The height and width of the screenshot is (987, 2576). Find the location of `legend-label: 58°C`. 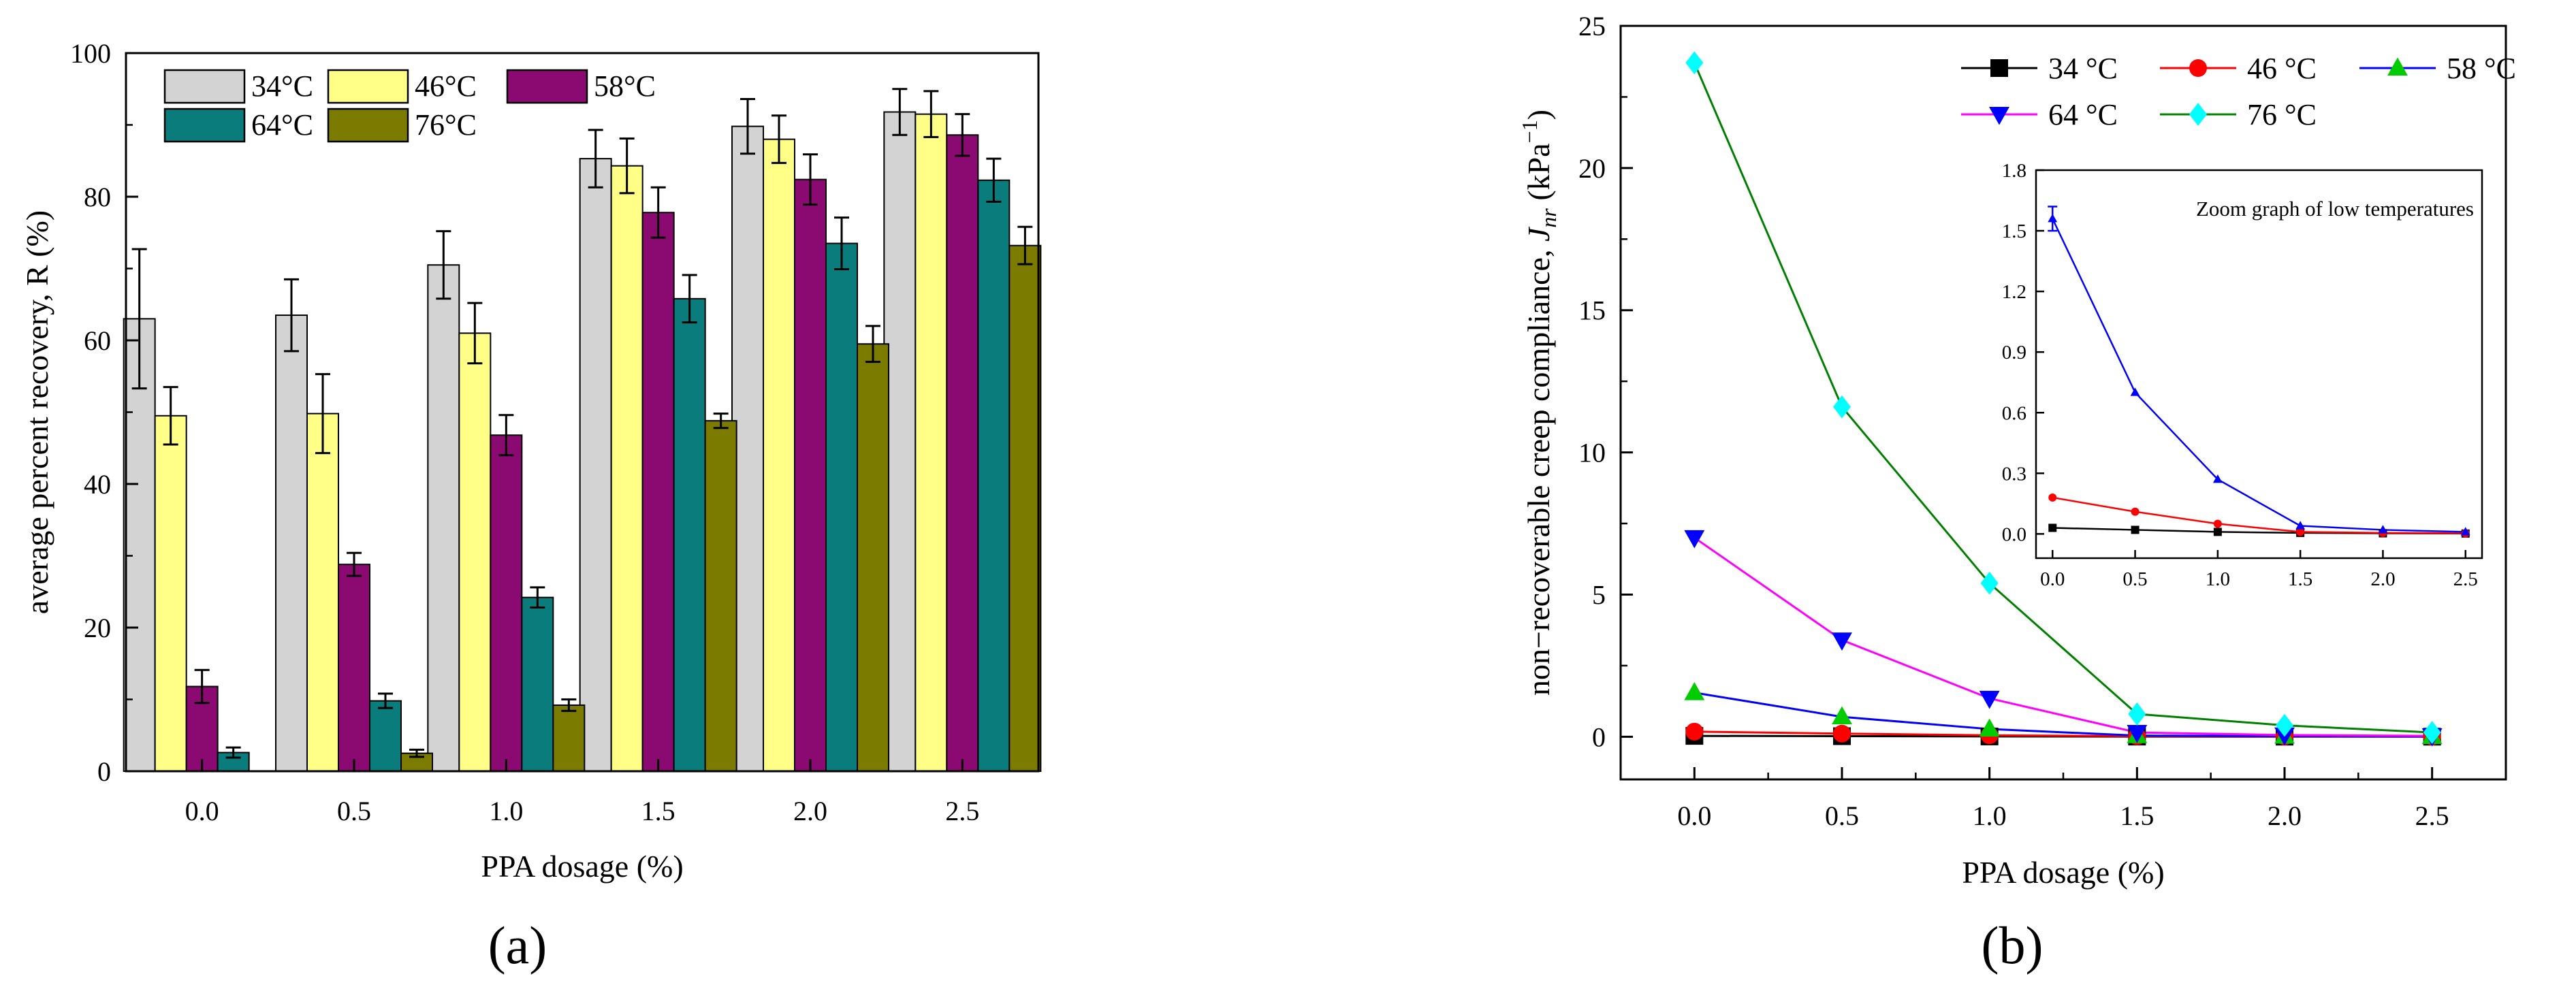

legend-label: 58°C is located at coordinates (625, 86).